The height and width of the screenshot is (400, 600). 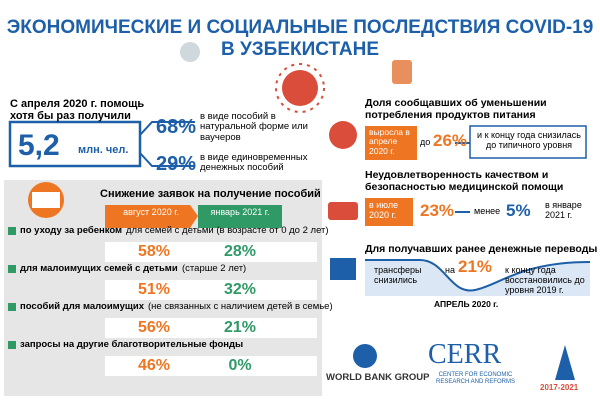 I want to click on transfers-line, so click(x=478, y=275).